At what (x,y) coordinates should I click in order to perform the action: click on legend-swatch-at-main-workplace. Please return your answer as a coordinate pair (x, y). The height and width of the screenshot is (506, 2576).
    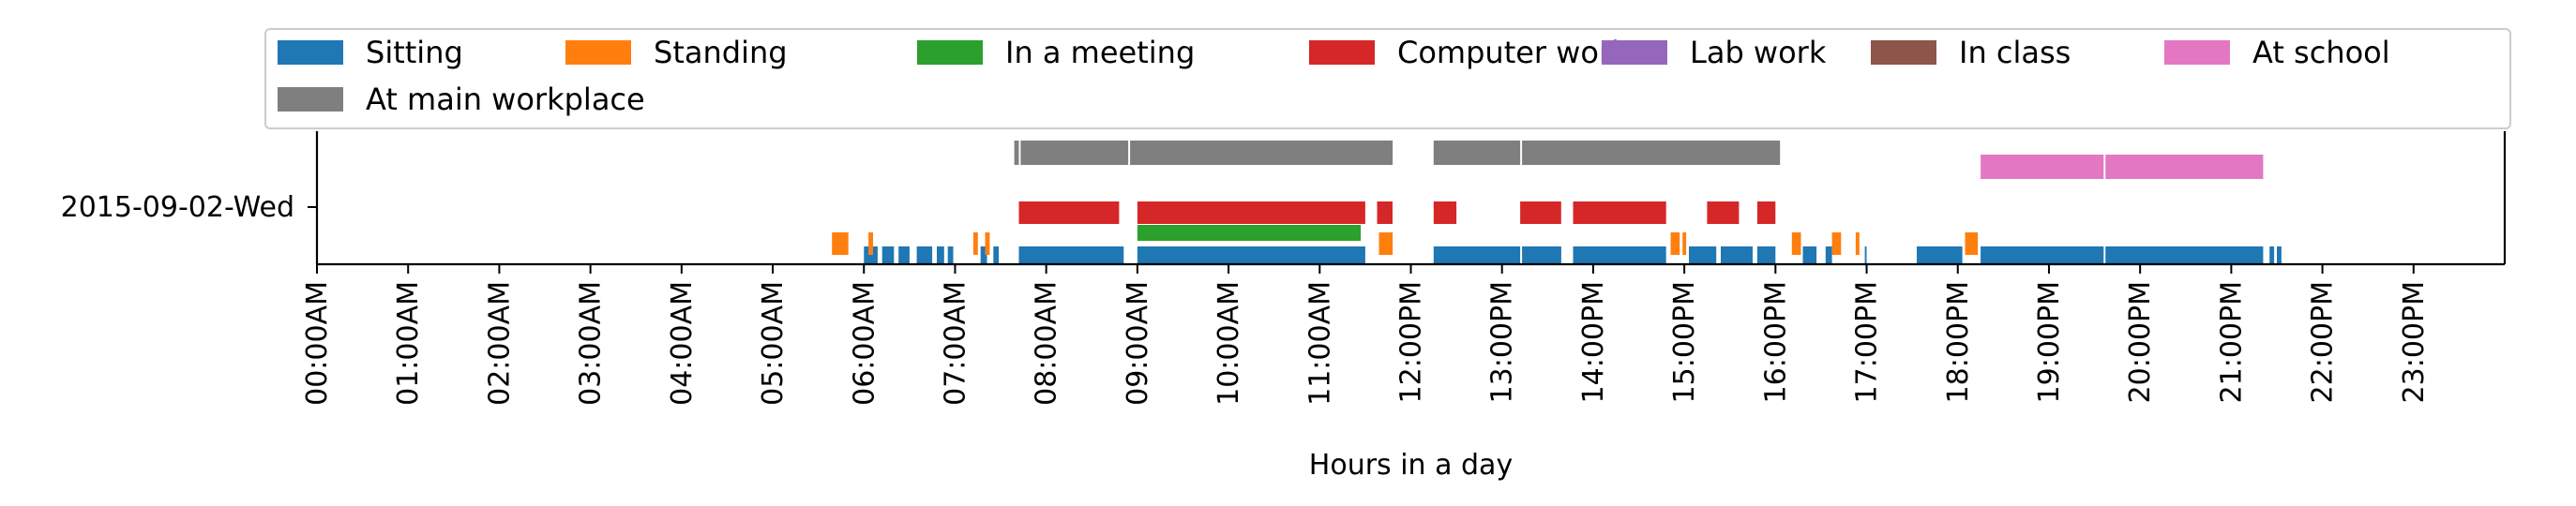
    Looking at the image, I should click on (310, 100).